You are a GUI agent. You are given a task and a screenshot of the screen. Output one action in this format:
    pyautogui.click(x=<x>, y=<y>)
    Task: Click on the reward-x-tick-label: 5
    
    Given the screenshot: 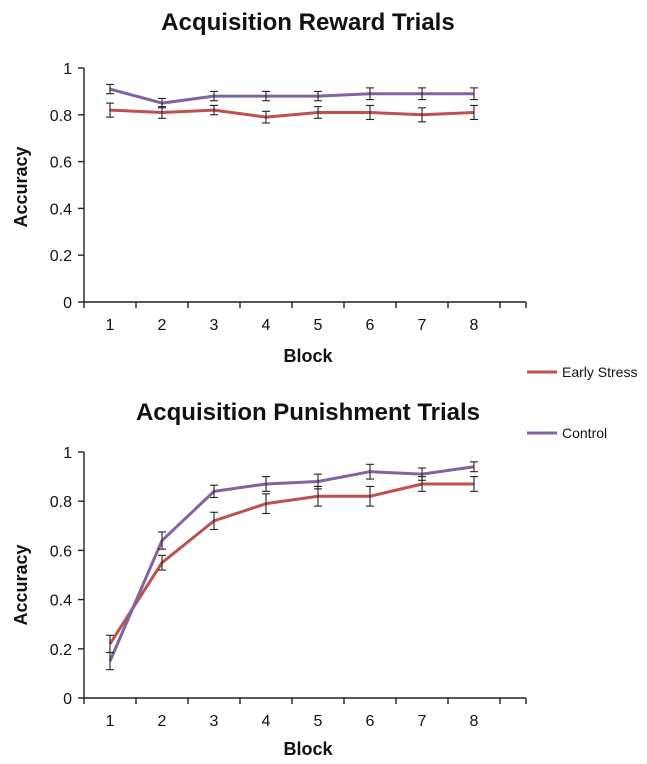 What is the action you would take?
    pyautogui.click(x=318, y=325)
    